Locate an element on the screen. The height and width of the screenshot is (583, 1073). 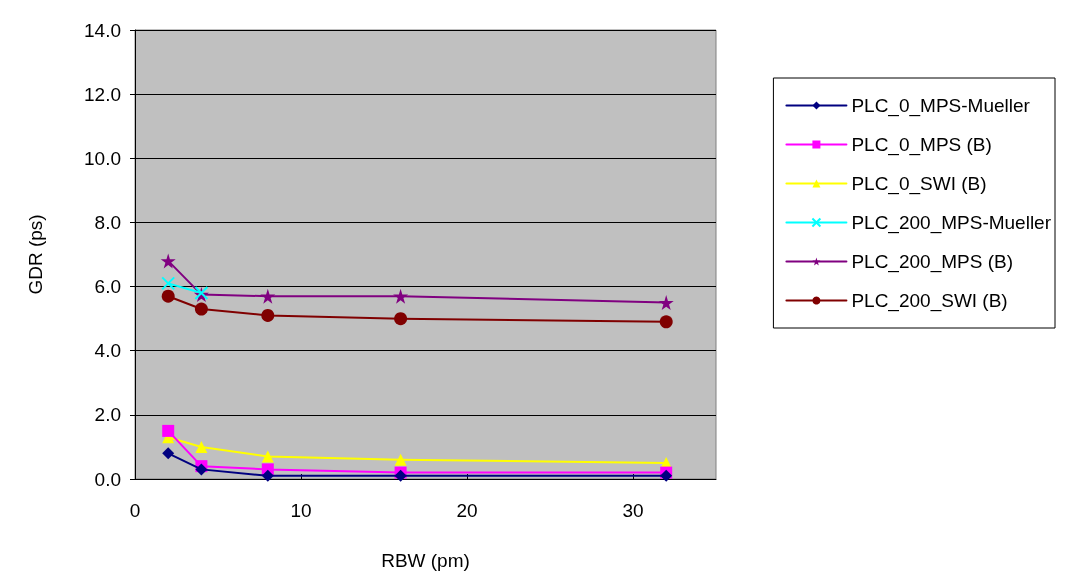
legend-label: PLC_200_MPS-Mueller is located at coordinates (951, 223).